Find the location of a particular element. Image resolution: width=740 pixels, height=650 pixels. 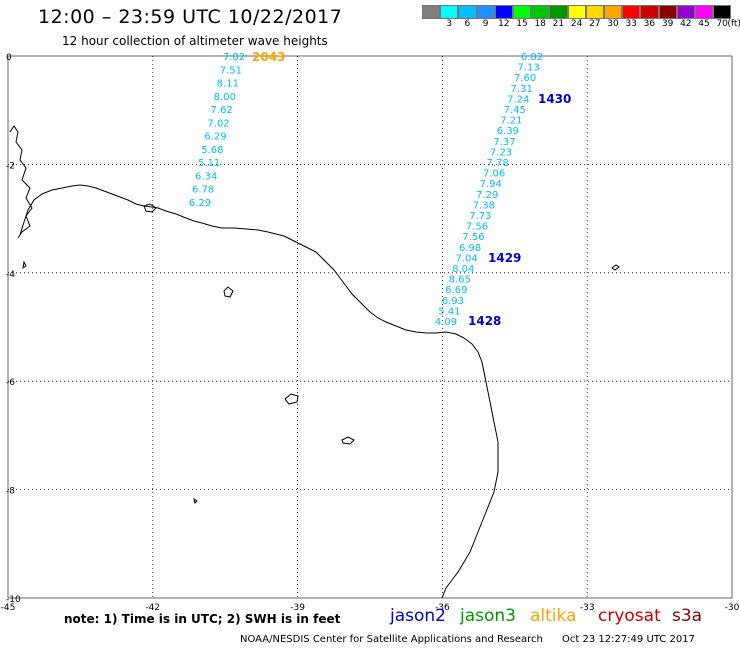

wave-height-value: 7.06 is located at coordinates (494, 174).